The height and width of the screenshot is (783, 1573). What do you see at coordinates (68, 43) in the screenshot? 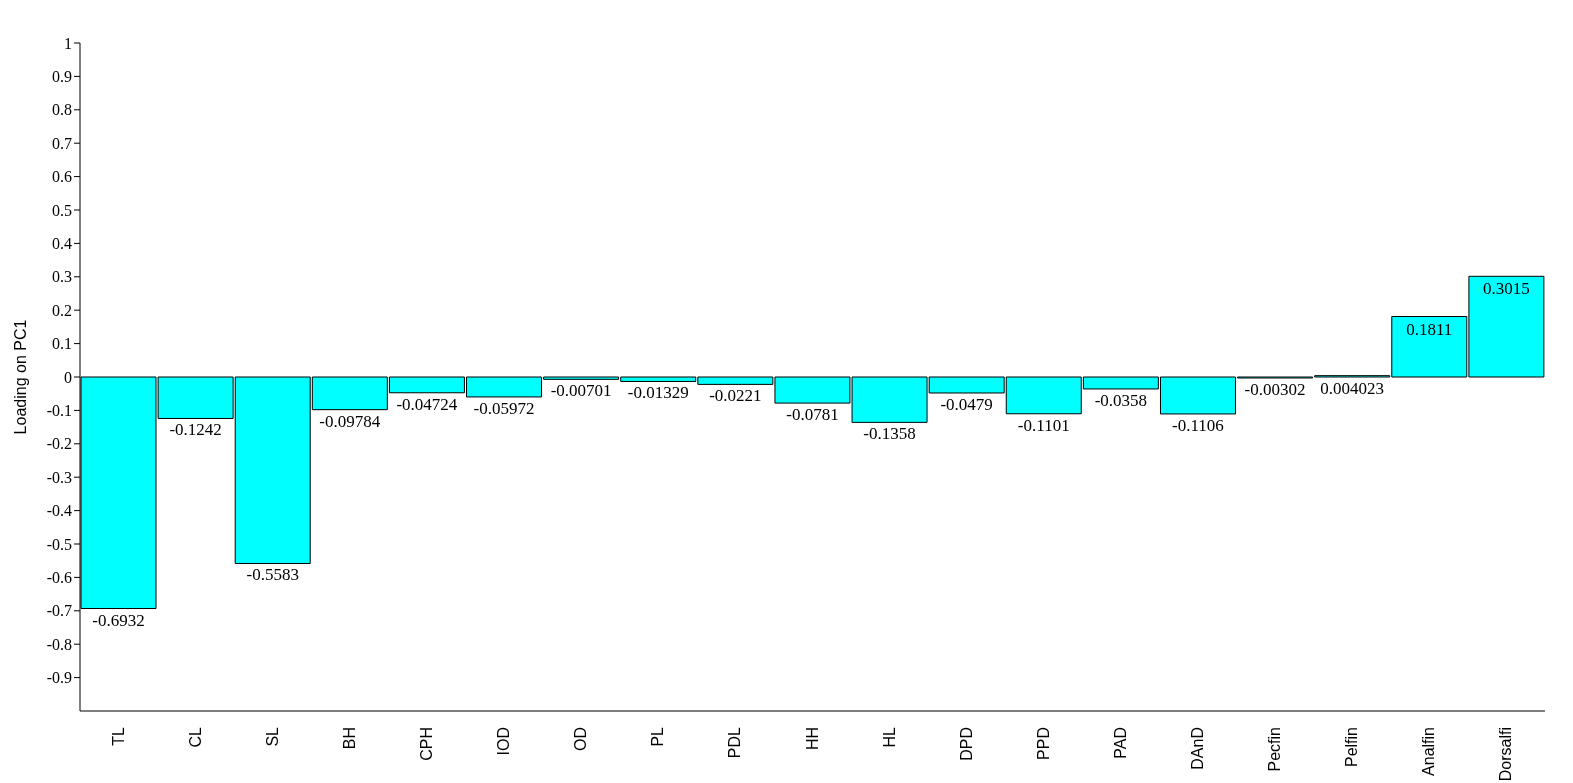
I see `y-tick-label: 1` at bounding box center [68, 43].